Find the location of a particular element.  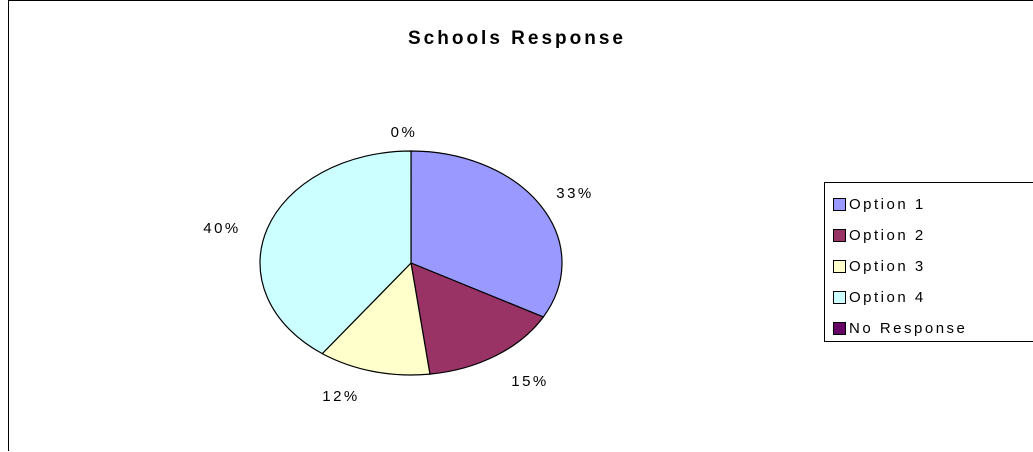

legend-item: Option 1 is located at coordinates (933, 204).